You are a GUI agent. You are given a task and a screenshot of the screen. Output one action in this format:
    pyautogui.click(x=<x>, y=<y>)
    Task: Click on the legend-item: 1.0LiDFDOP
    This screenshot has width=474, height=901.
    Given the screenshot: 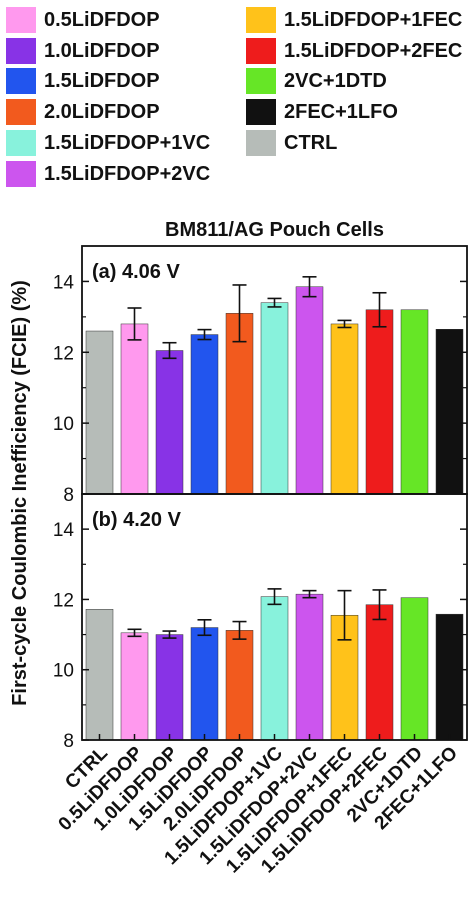 What is the action you would take?
    pyautogui.click(x=83, y=51)
    